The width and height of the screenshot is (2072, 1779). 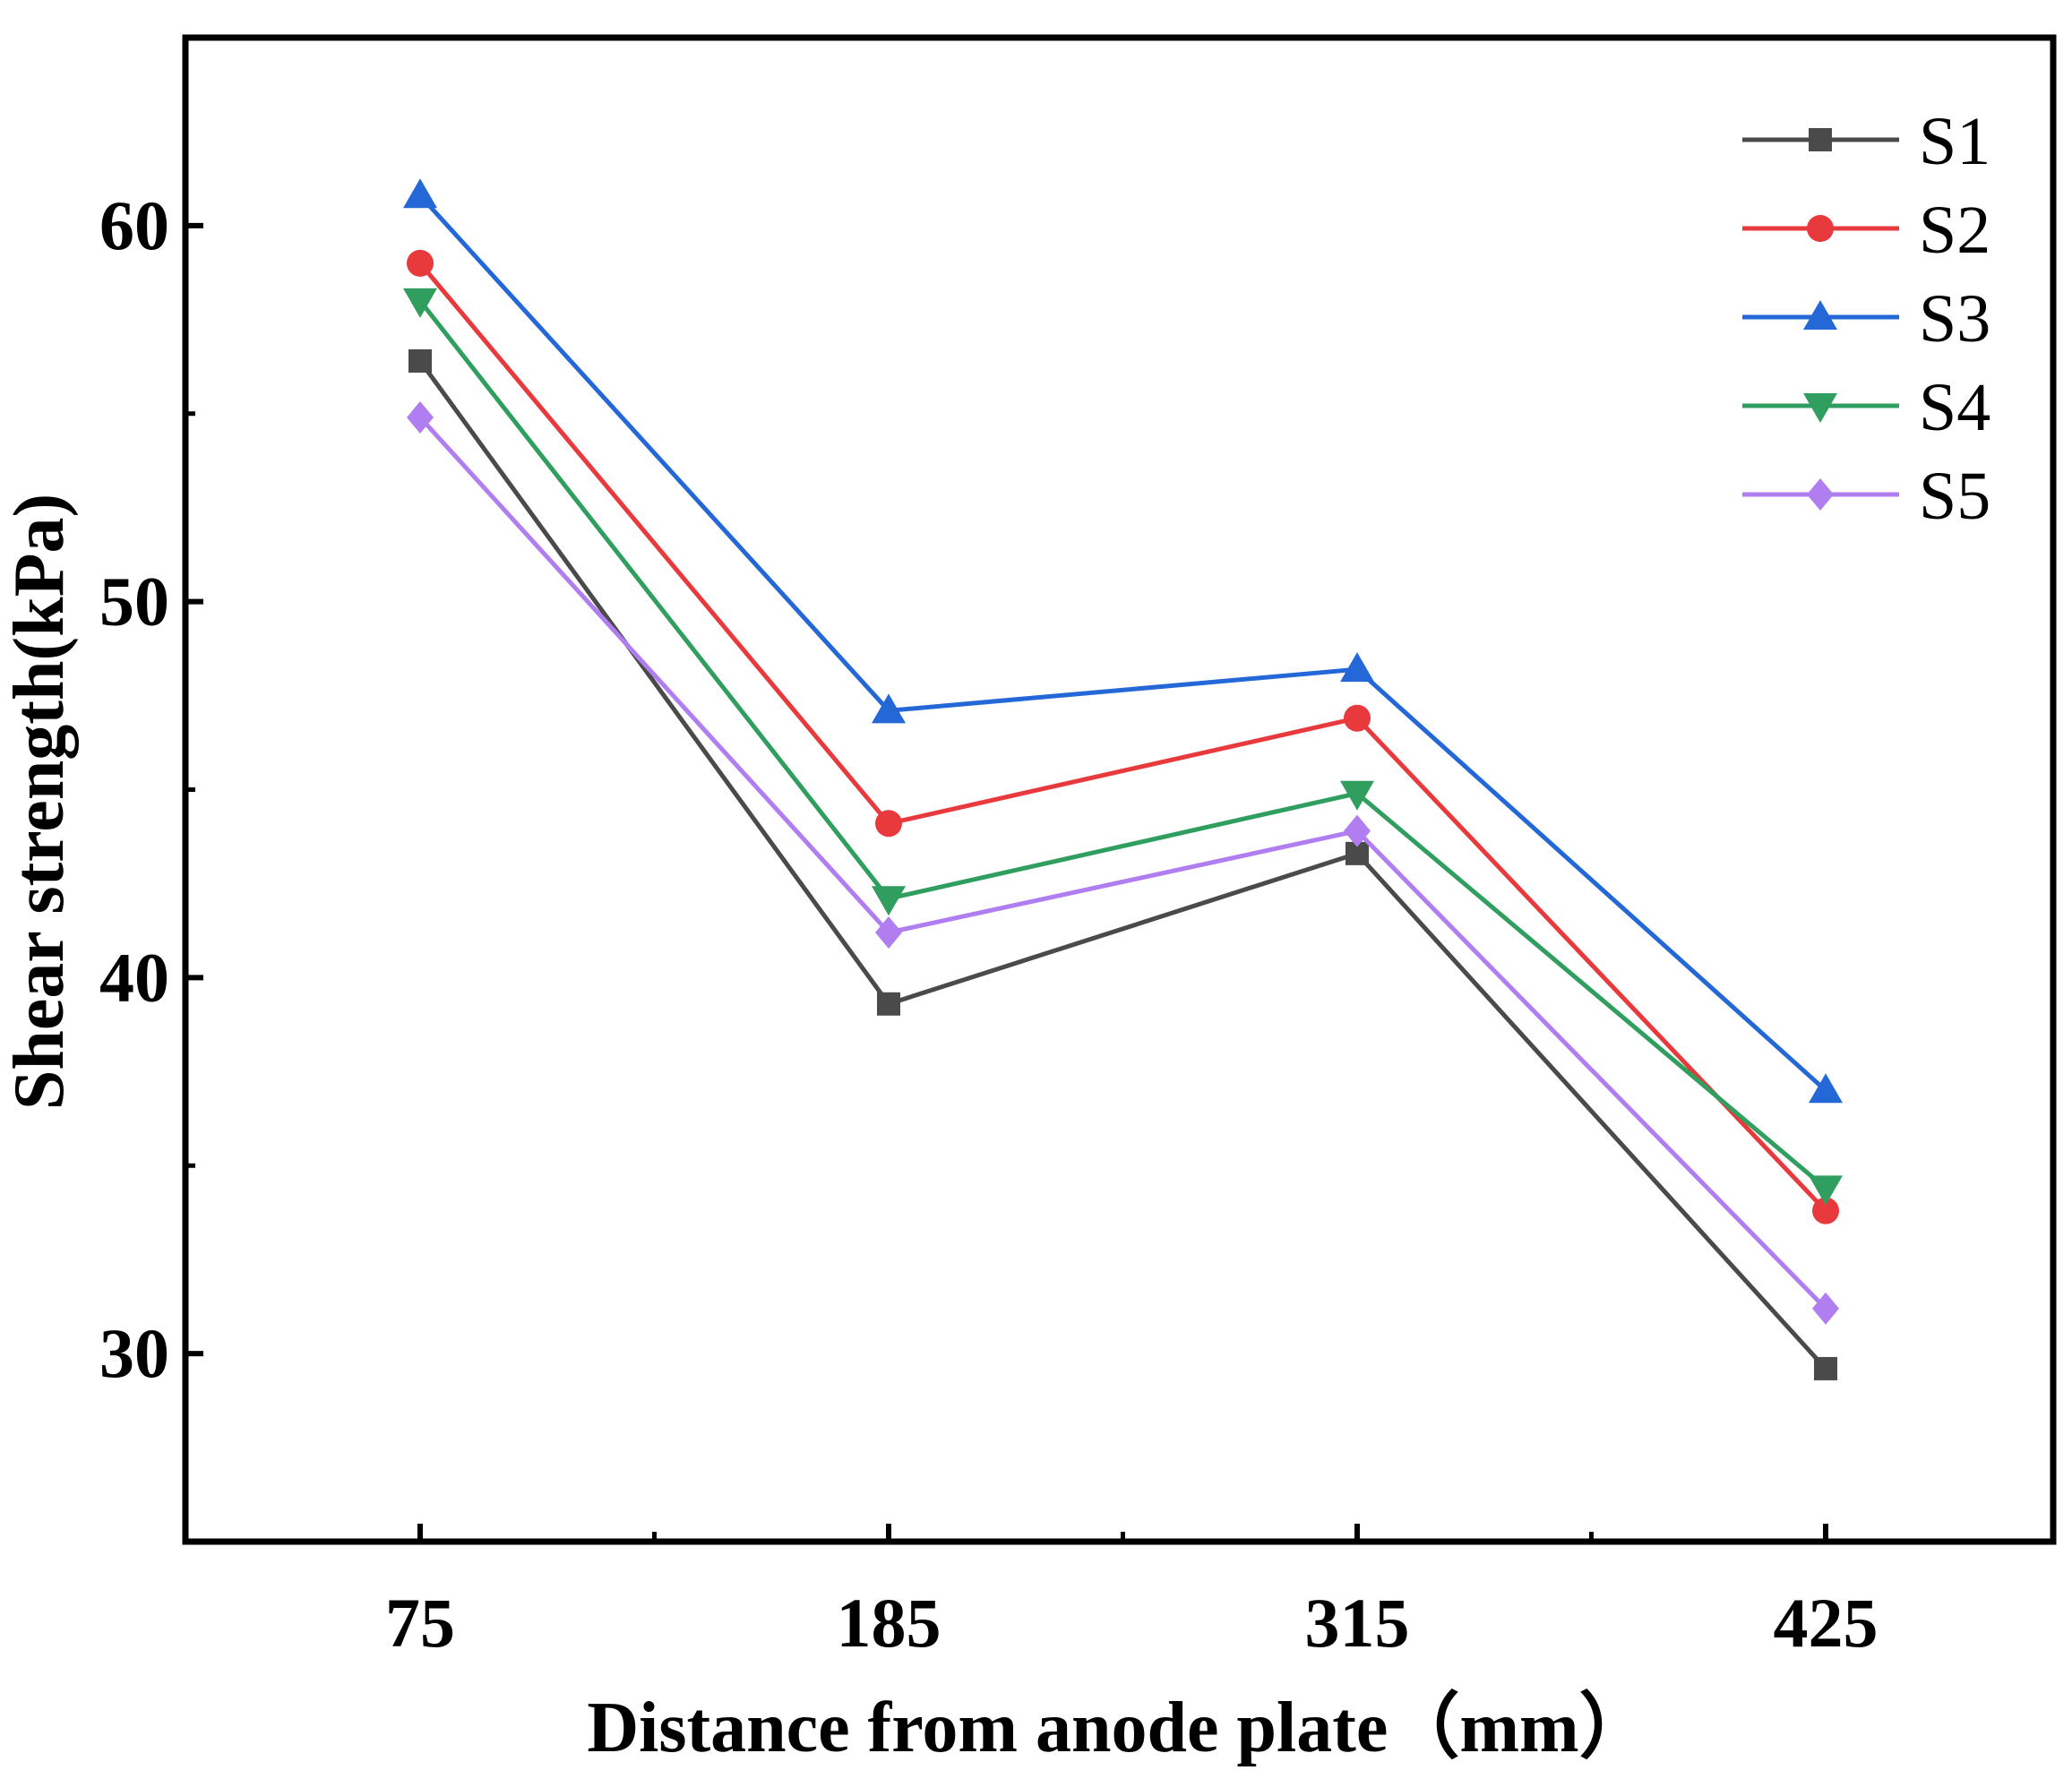 What do you see at coordinates (1866, 230) in the screenshot?
I see `legend-item-s2: S2` at bounding box center [1866, 230].